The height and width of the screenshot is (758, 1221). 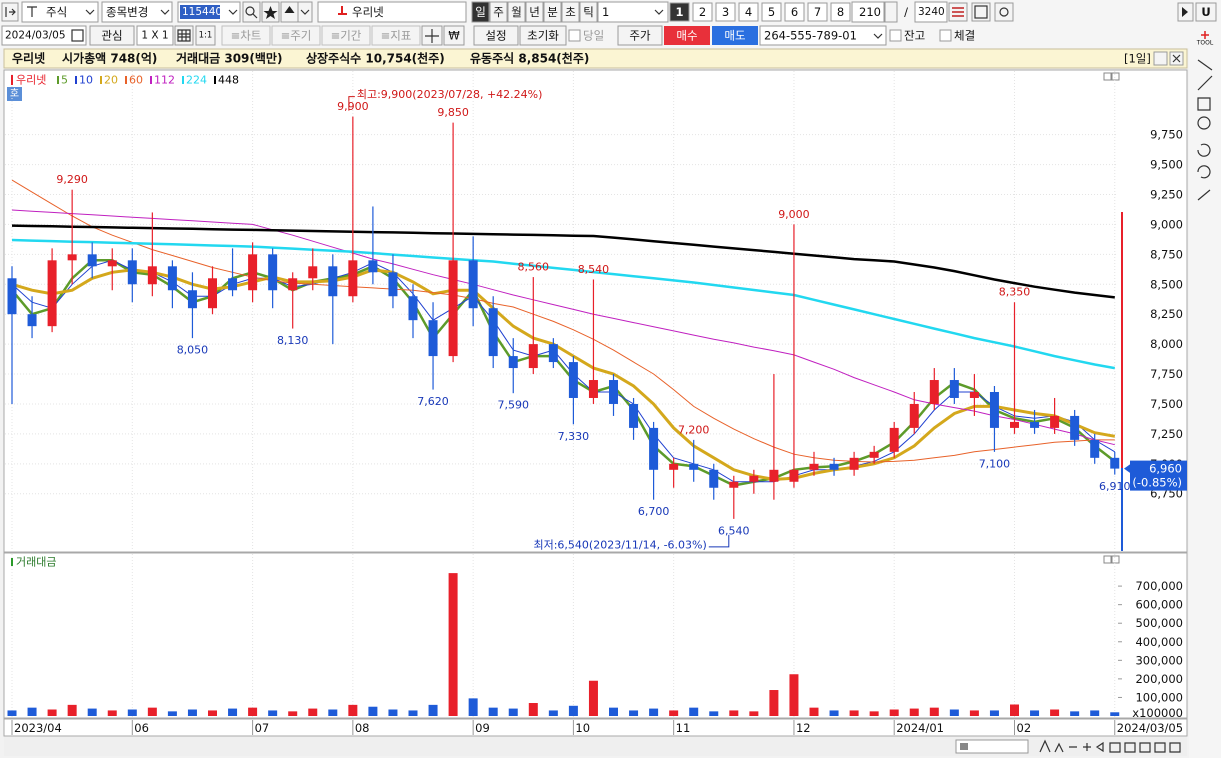 I want to click on reset: 초기화, so click(x=543, y=36).